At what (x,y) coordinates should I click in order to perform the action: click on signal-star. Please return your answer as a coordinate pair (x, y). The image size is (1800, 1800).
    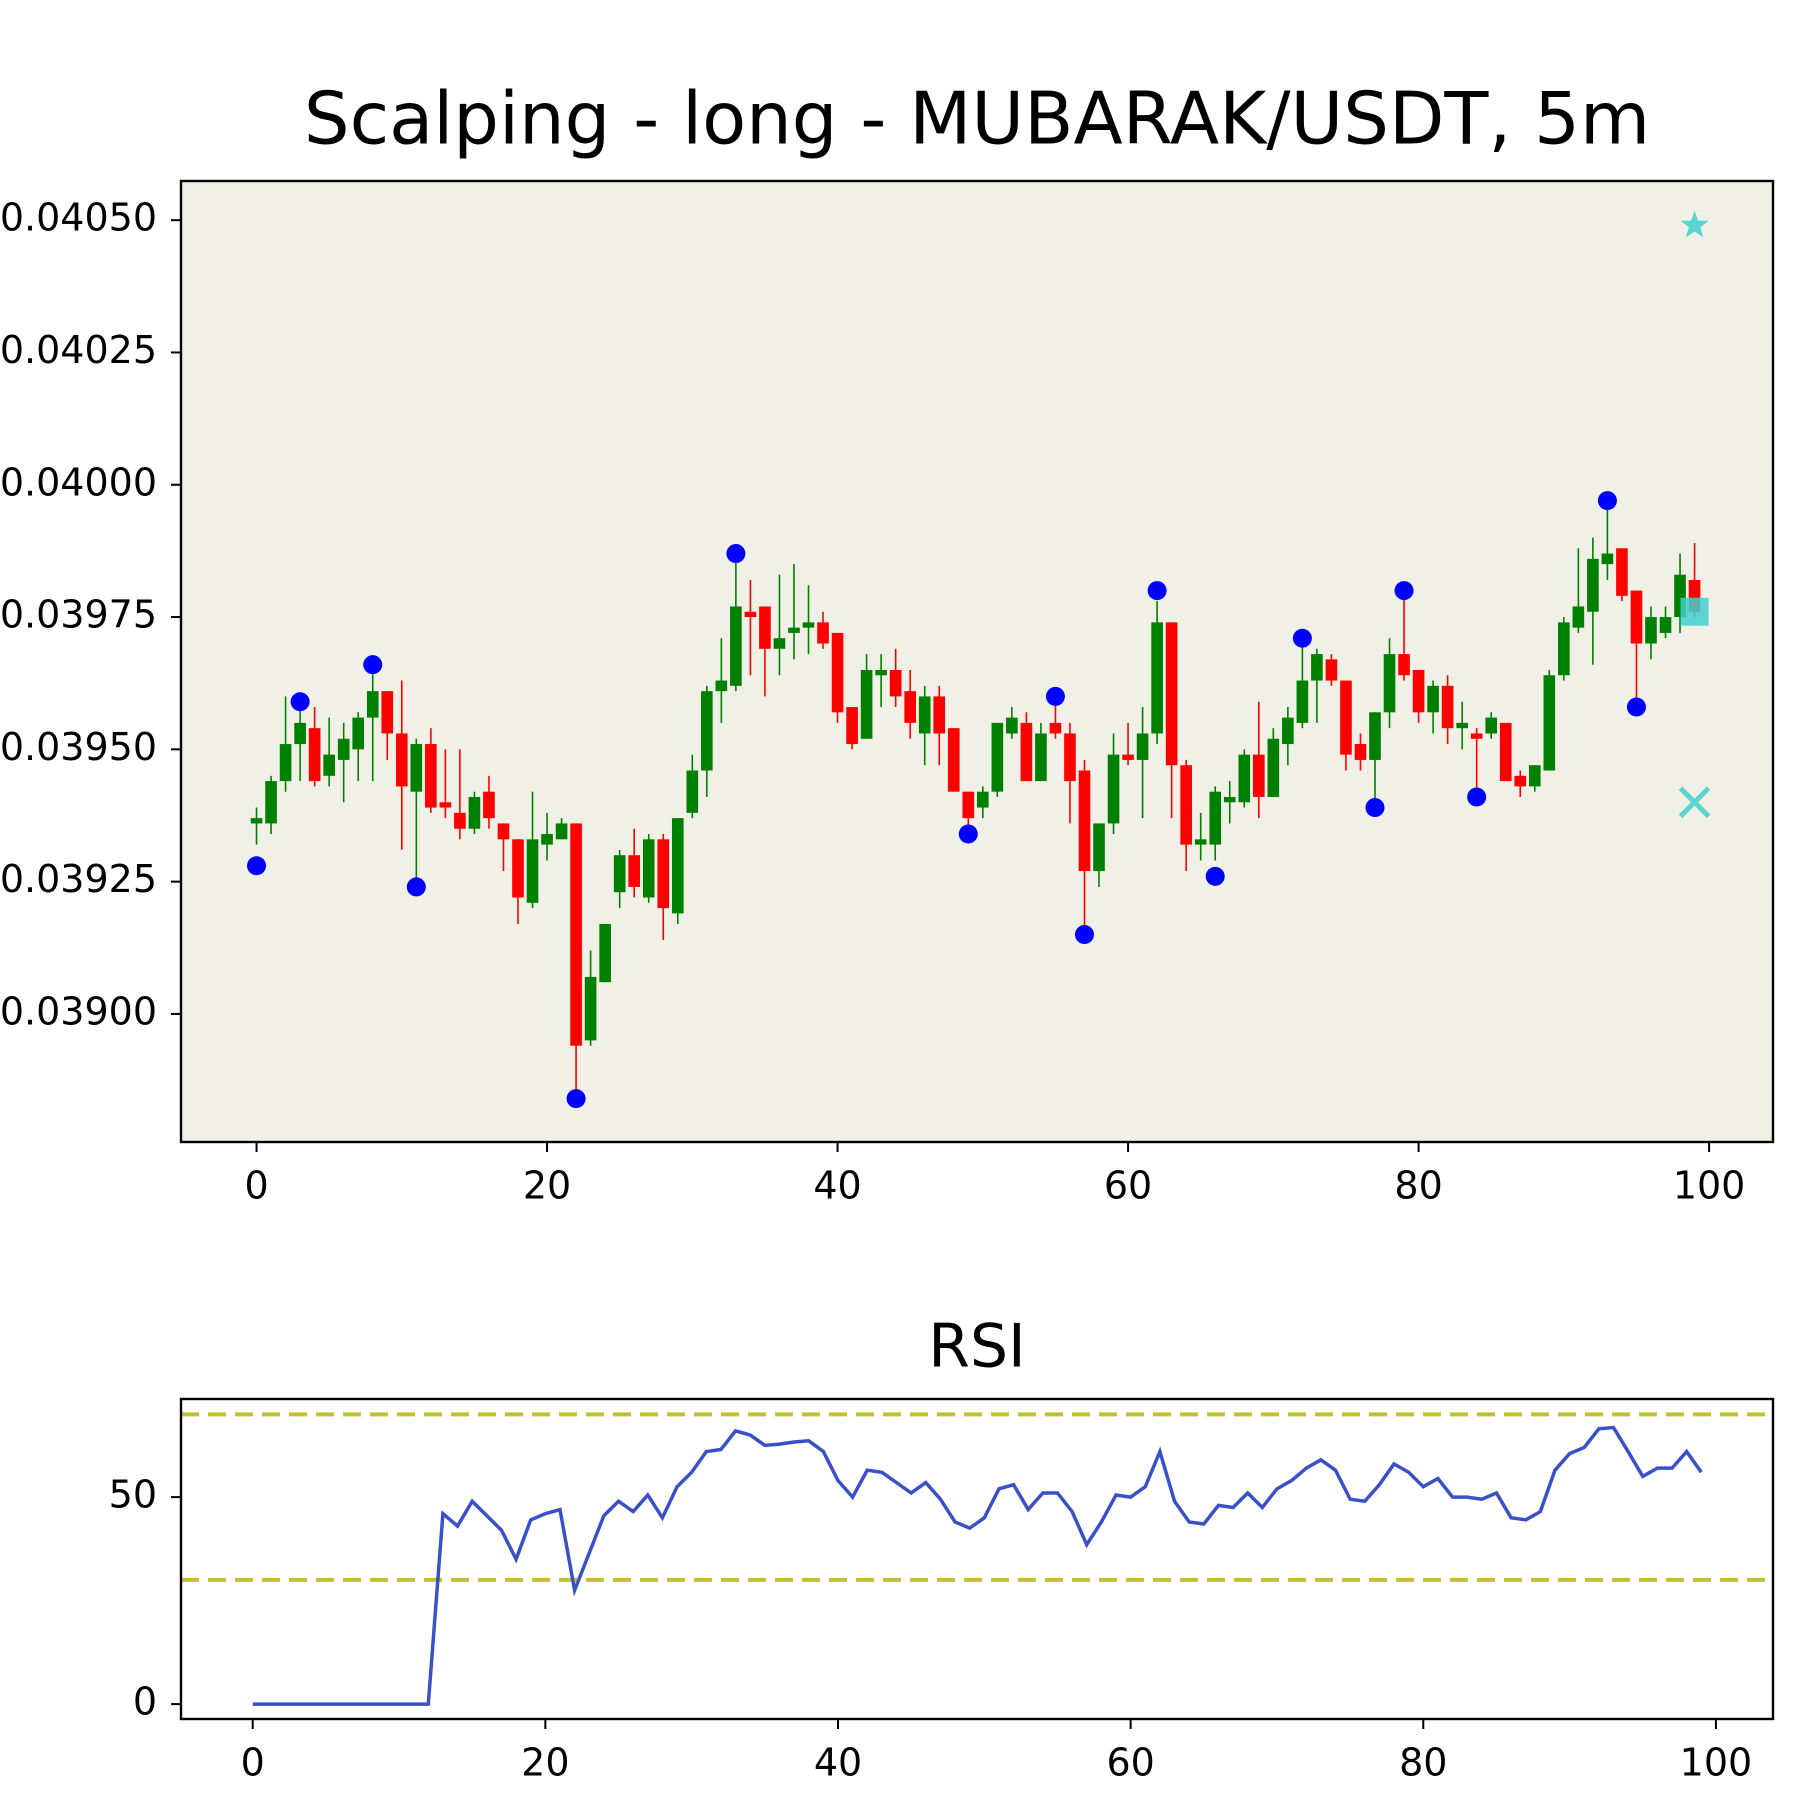
    Looking at the image, I should click on (1694, 224).